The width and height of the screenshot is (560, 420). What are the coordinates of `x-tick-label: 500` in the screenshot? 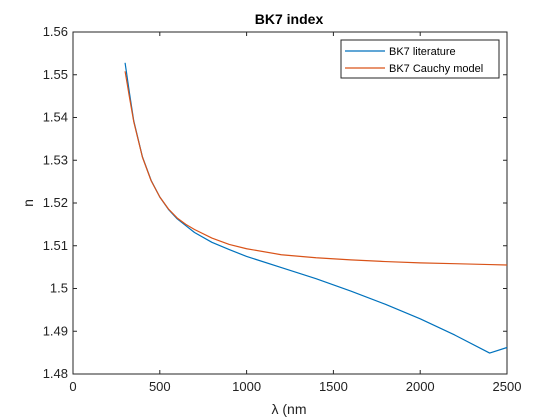 It's located at (160, 386).